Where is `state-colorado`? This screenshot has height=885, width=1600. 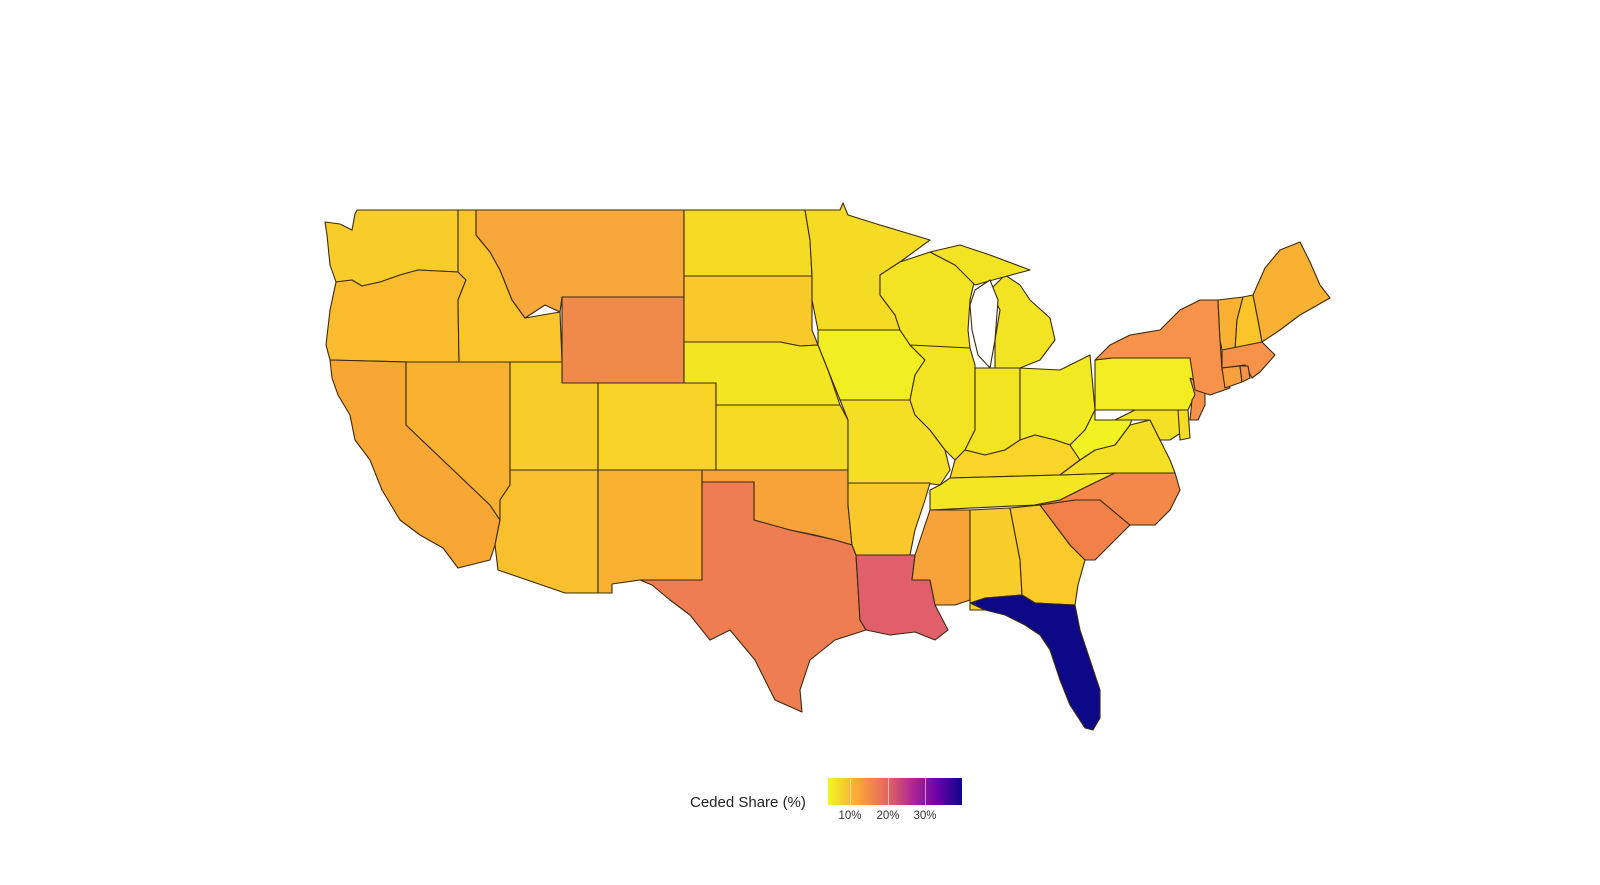
state-colorado is located at coordinates (657, 426).